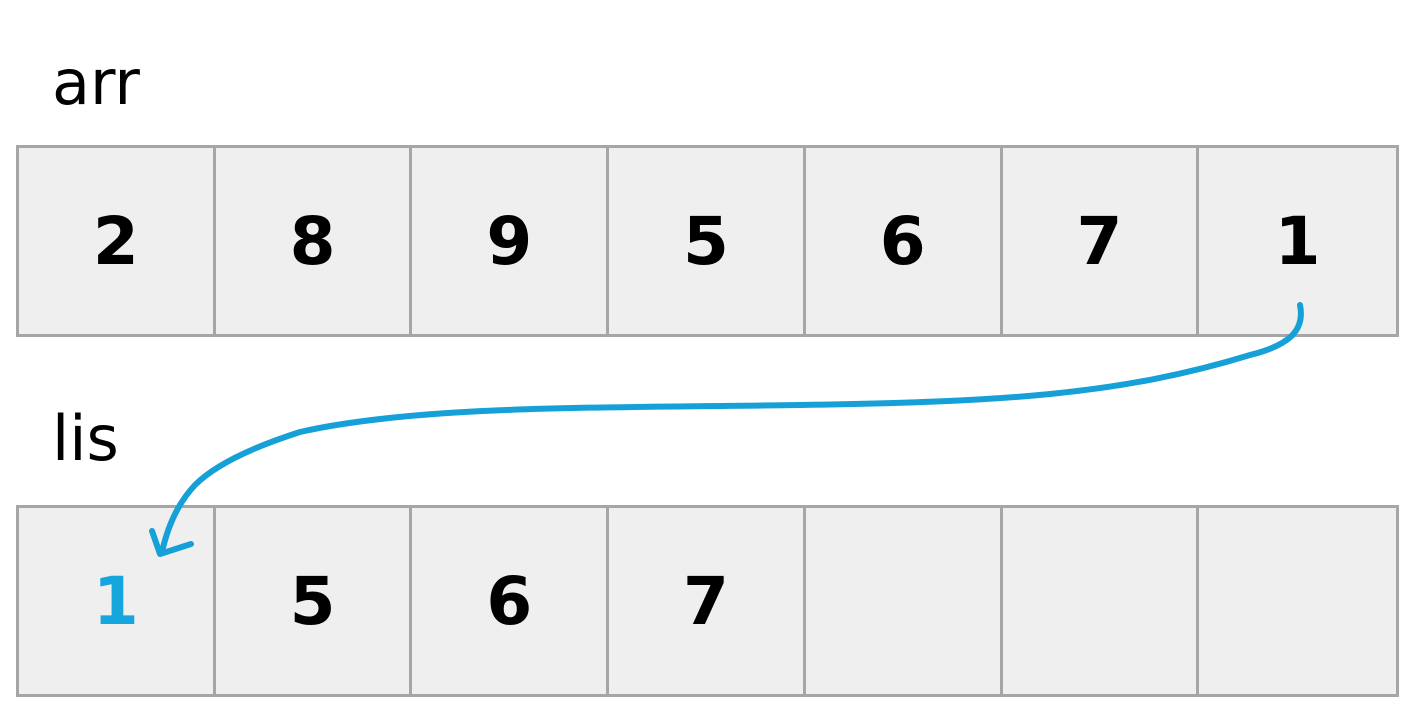  What do you see at coordinates (85, 438) in the screenshot?
I see `lis-label: lis` at bounding box center [85, 438].